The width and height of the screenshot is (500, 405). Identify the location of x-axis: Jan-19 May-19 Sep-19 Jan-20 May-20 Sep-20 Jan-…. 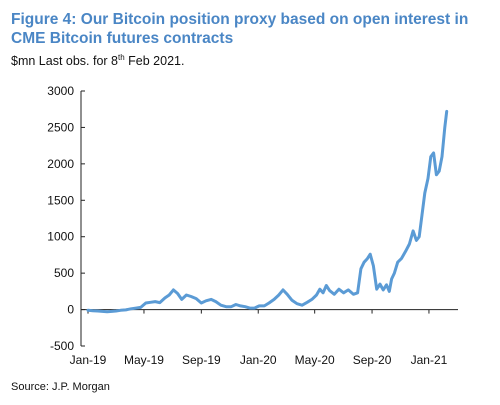
(264, 338).